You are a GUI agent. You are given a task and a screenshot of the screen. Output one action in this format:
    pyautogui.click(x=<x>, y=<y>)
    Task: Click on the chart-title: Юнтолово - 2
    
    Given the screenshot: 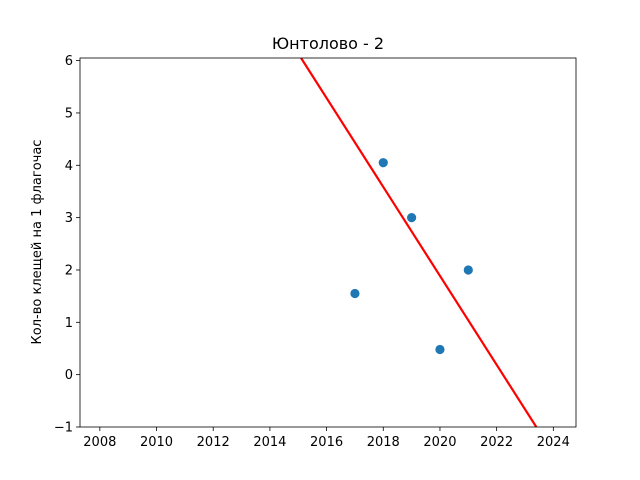 What is the action you would take?
    pyautogui.click(x=328, y=43)
    